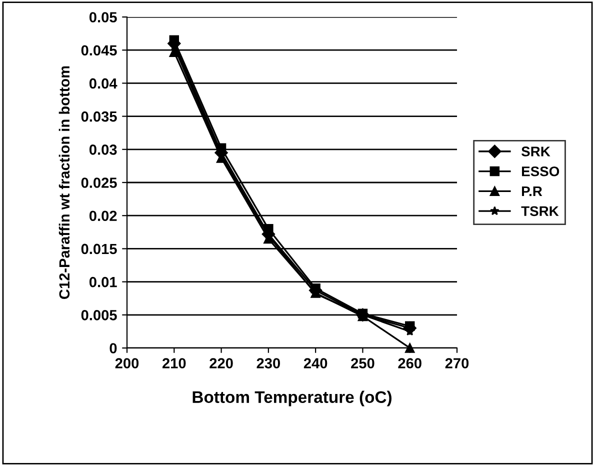 The image size is (595, 466). Describe the element at coordinates (540, 211) in the screenshot. I see `legend-label: TSRK` at that location.